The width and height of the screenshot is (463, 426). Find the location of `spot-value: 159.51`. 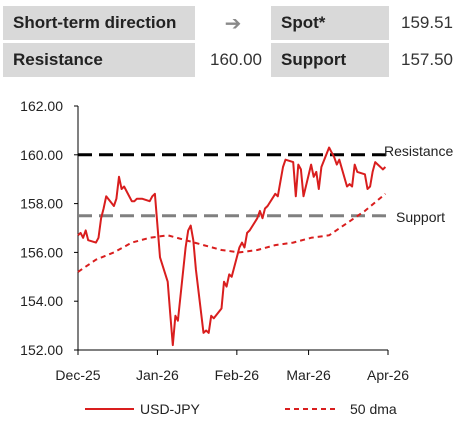

spot-value: 159.51 is located at coordinates (427, 22).